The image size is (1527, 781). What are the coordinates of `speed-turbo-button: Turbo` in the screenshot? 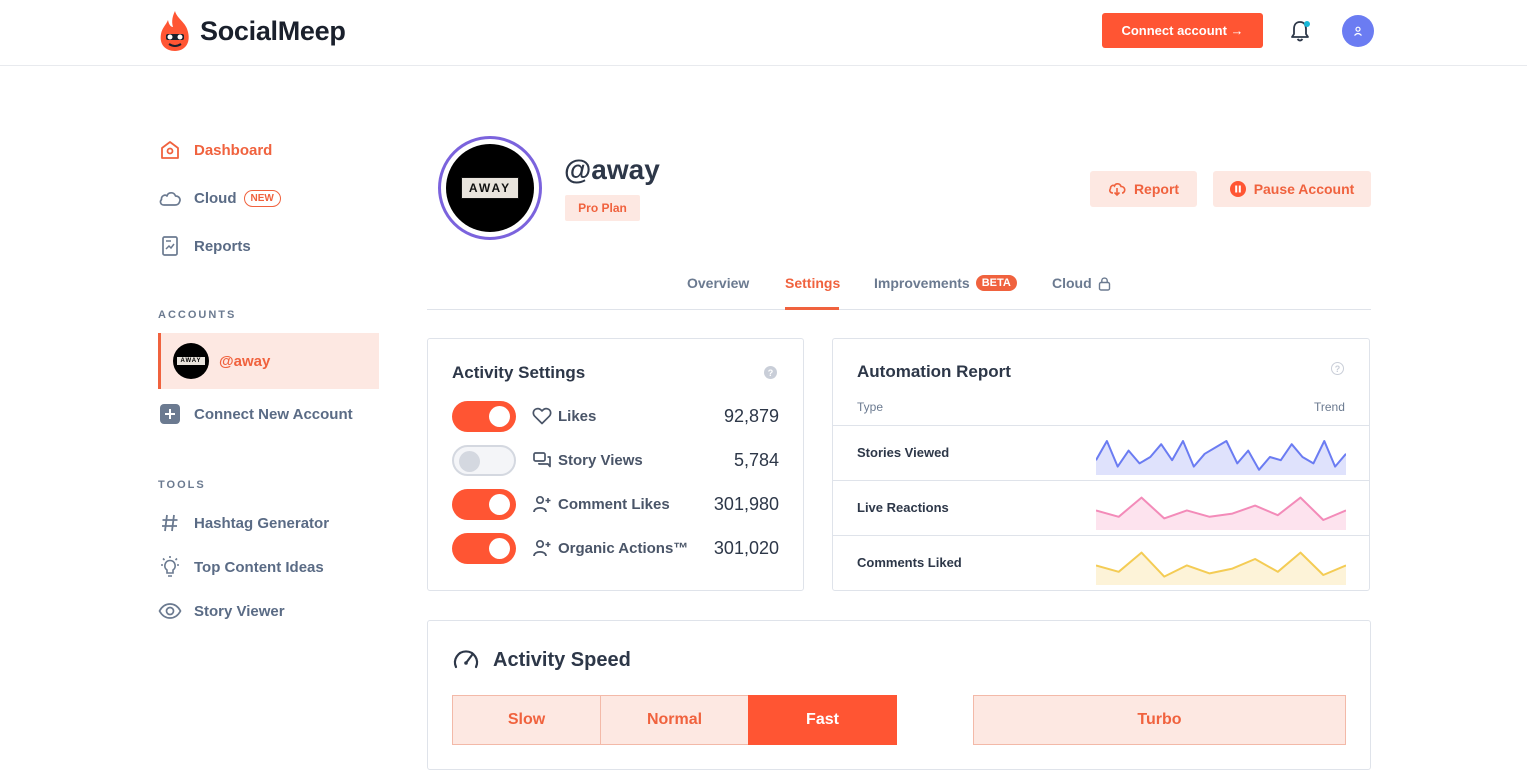 It's located at (1159, 720).